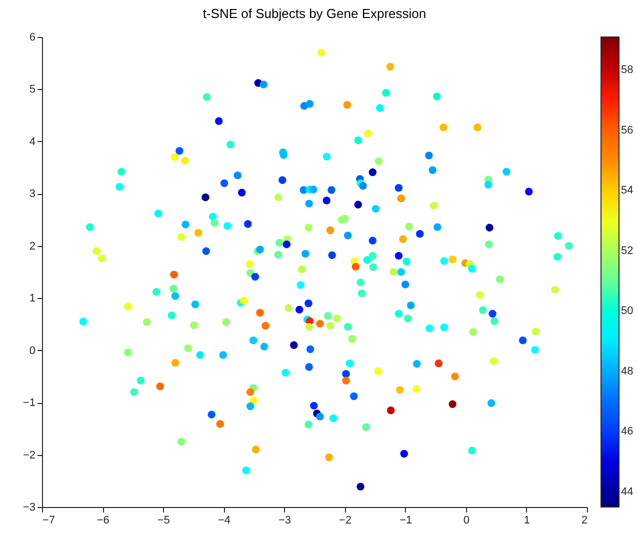 This screenshot has width=637, height=544. What do you see at coordinates (29, 455) in the screenshot?
I see `y-tick-label: −2` at bounding box center [29, 455].